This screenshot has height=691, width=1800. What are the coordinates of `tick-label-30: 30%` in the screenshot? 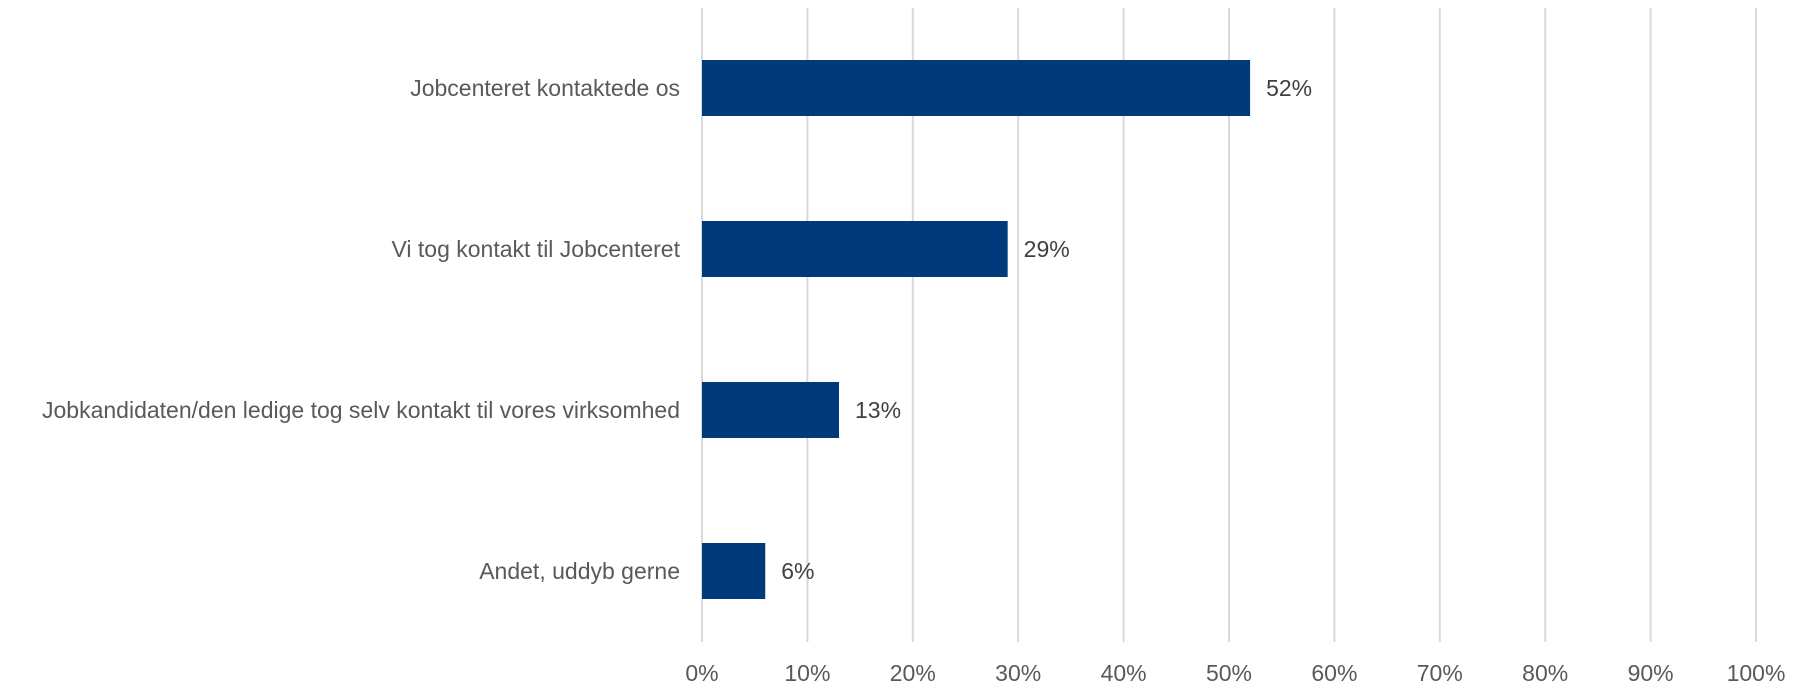 It's located at (1018, 673).